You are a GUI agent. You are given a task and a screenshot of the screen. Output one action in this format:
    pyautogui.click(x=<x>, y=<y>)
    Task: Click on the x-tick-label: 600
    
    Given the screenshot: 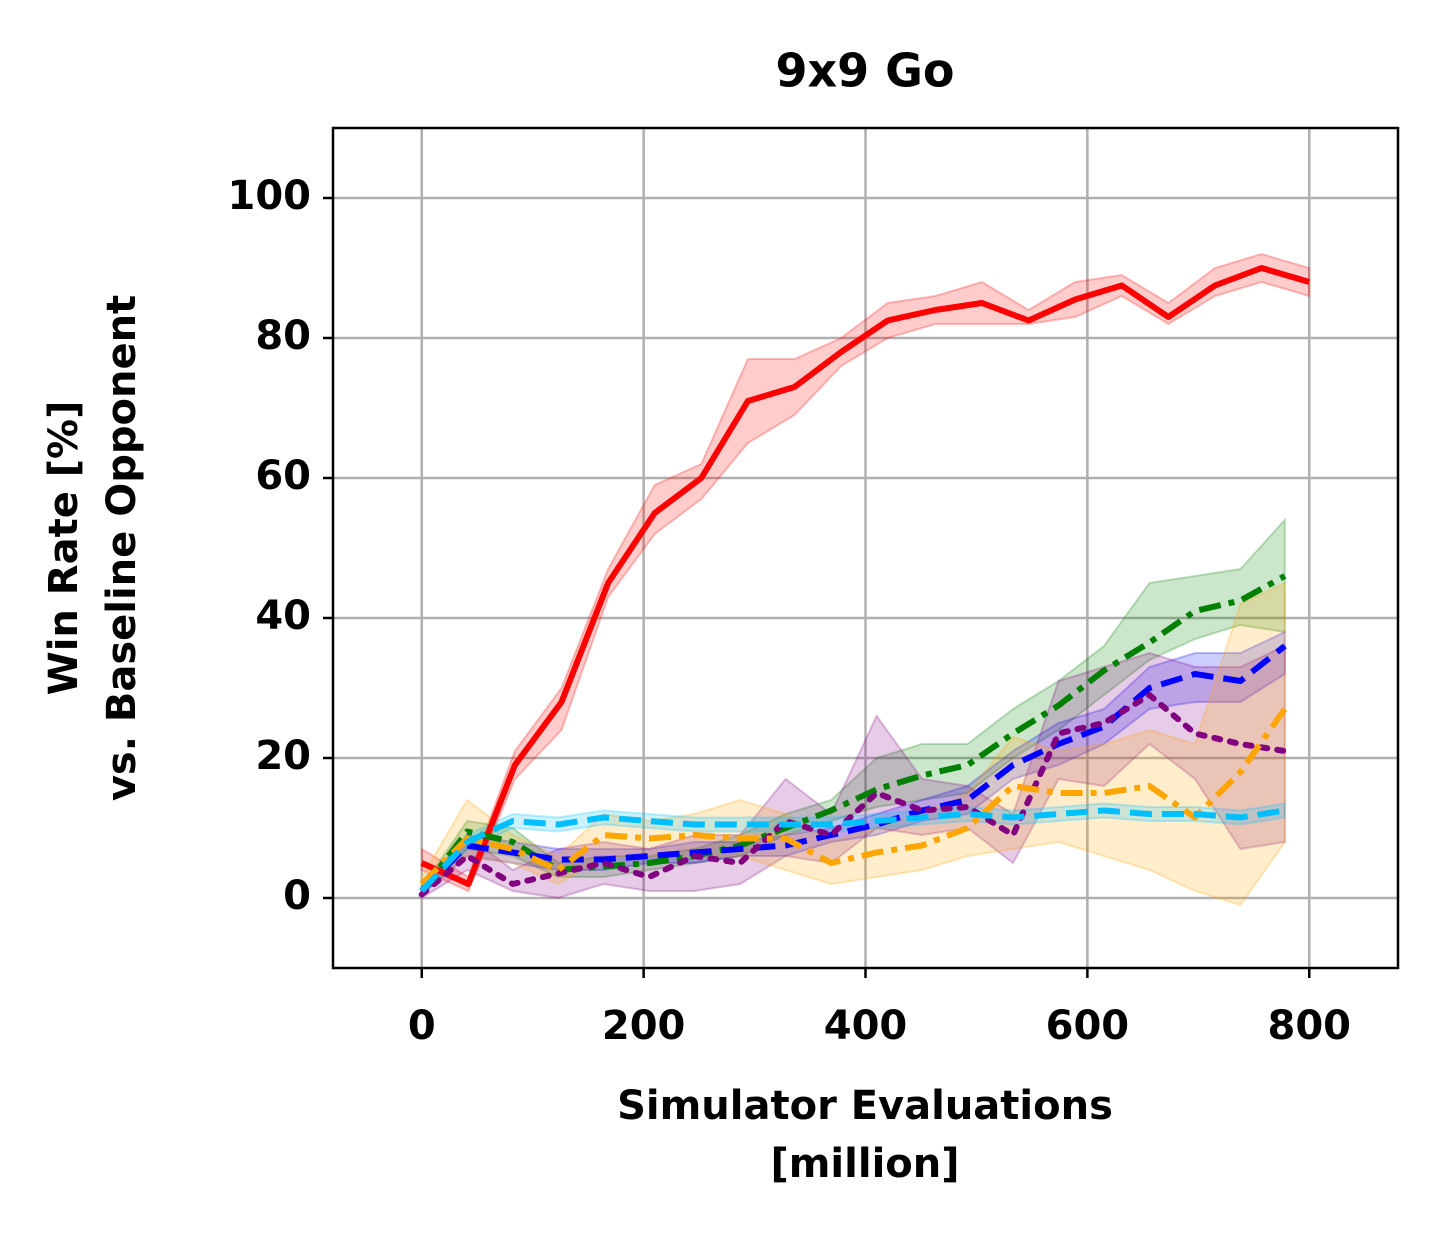 What is the action you would take?
    pyautogui.click(x=1088, y=1026)
    